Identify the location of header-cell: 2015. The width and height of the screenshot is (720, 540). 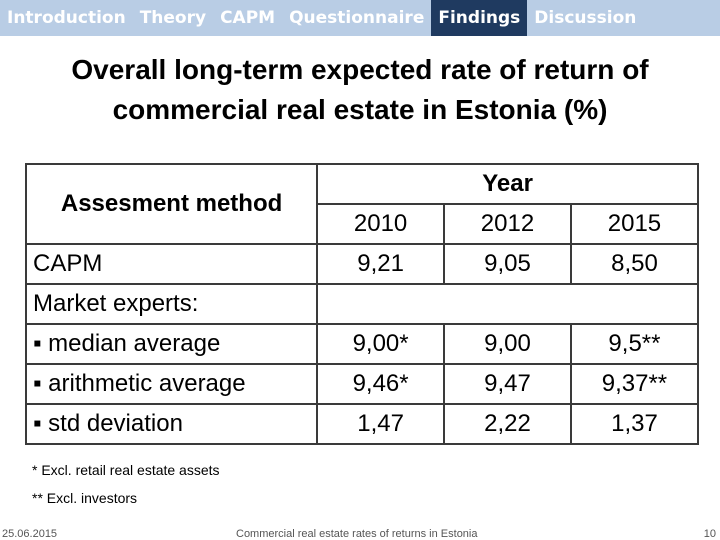
(634, 224).